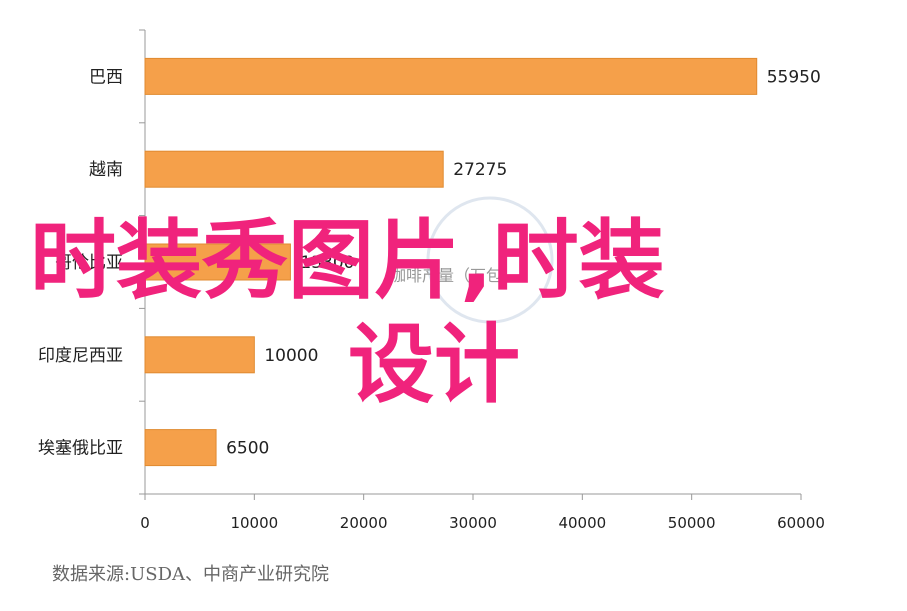  I want to click on data-label: 13300, so click(327, 263).